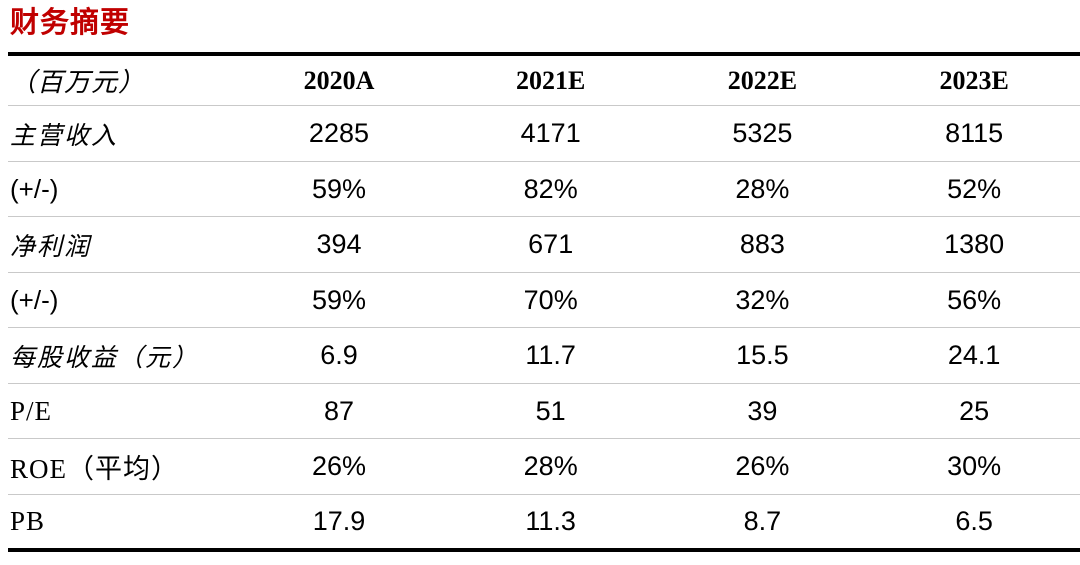 Image resolution: width=1080 pixels, height=565 pixels. I want to click on cell-value: 82%, so click(550, 188).